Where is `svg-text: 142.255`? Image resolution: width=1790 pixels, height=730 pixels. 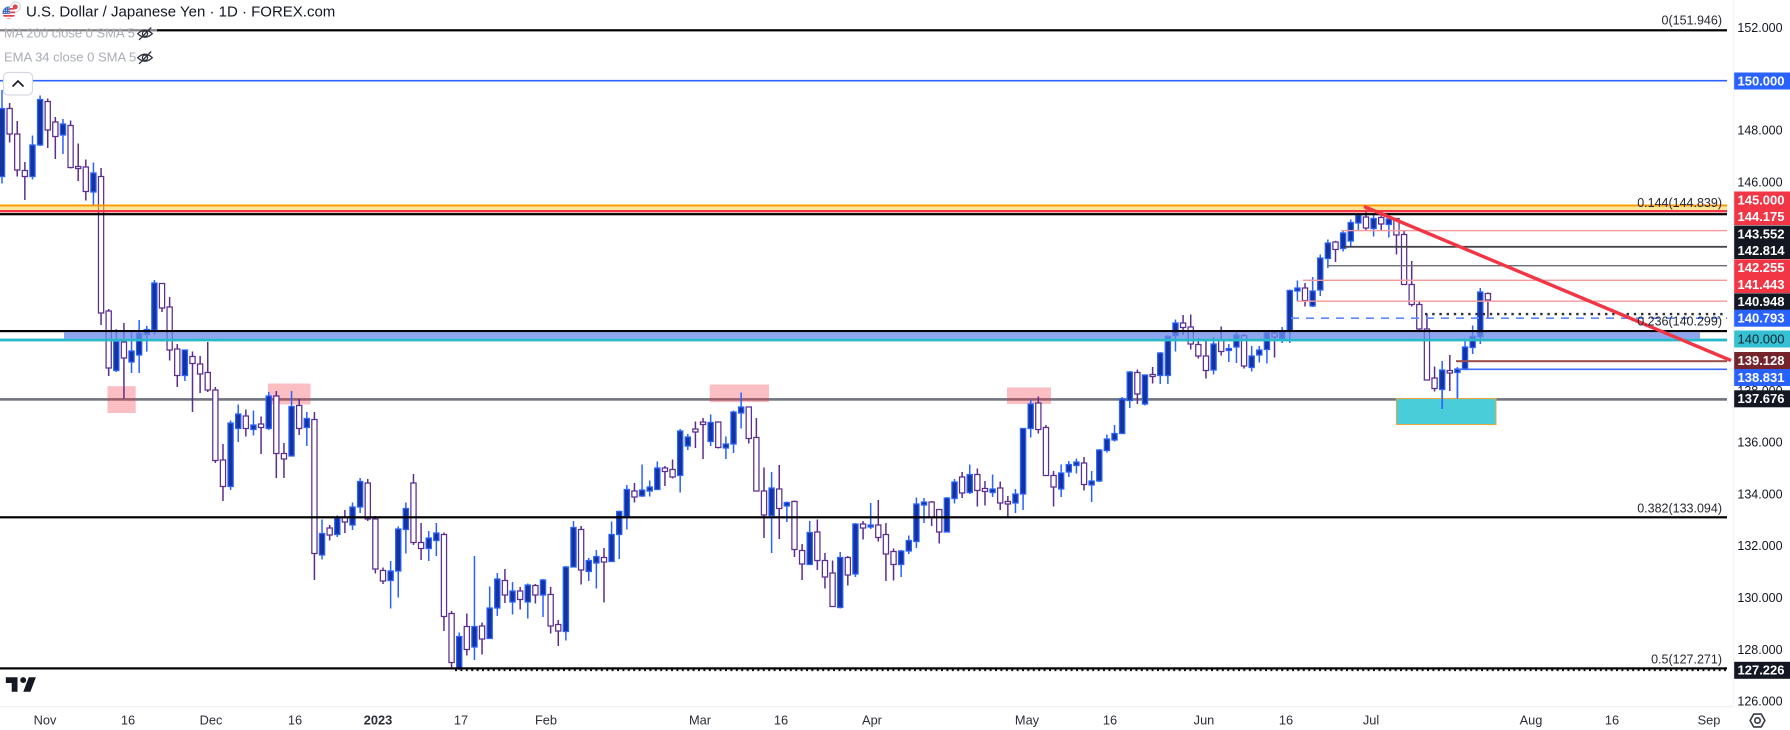 svg-text: 142.255 is located at coordinates (1761, 267).